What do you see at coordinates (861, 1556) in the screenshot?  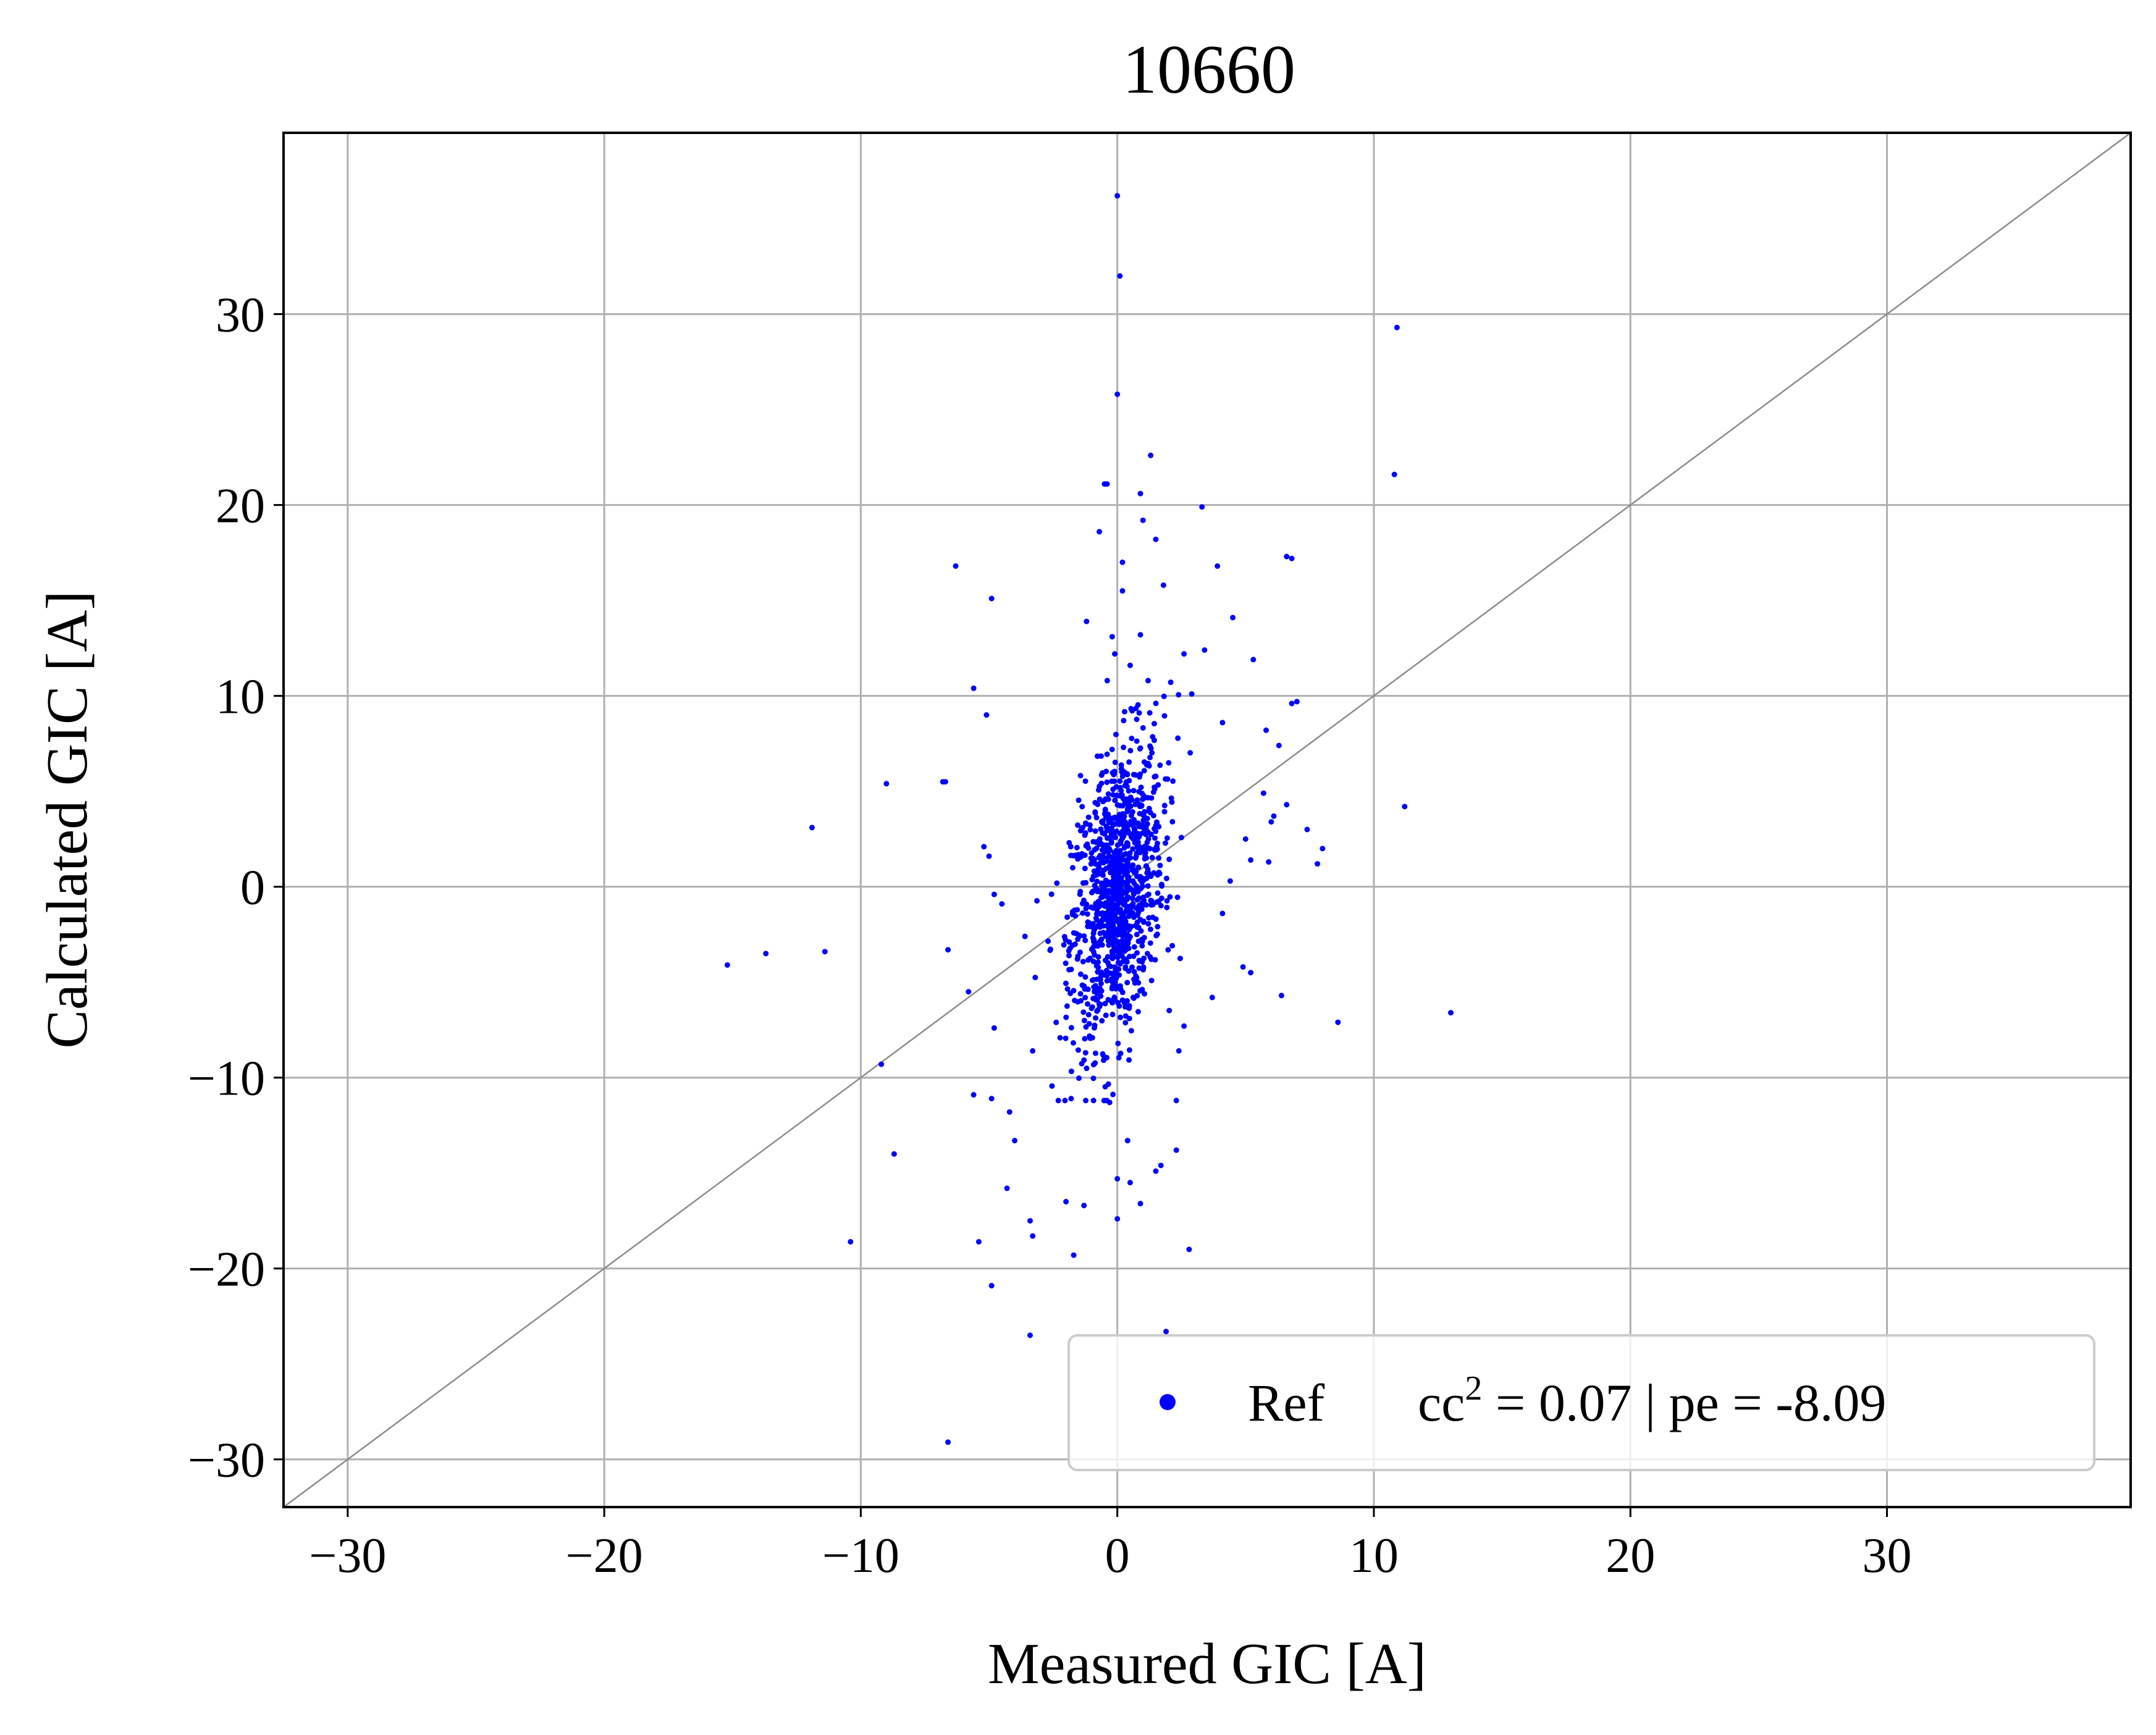 I see `x-tick-label: −10` at bounding box center [861, 1556].